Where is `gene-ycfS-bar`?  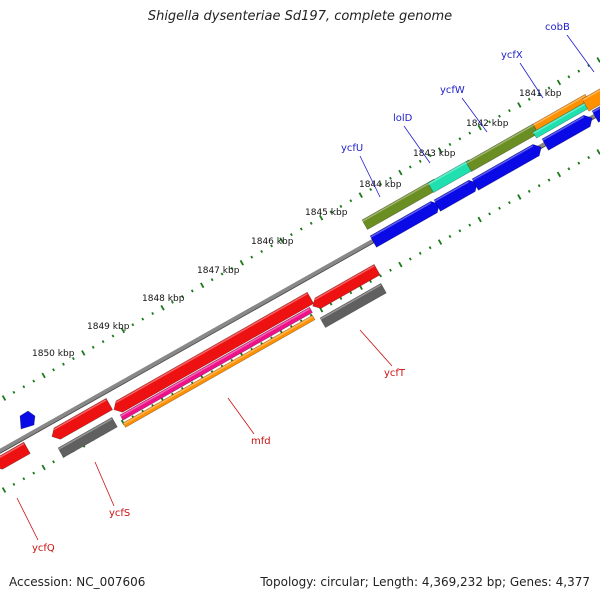 gene-ycfS-bar is located at coordinates (82, 418).